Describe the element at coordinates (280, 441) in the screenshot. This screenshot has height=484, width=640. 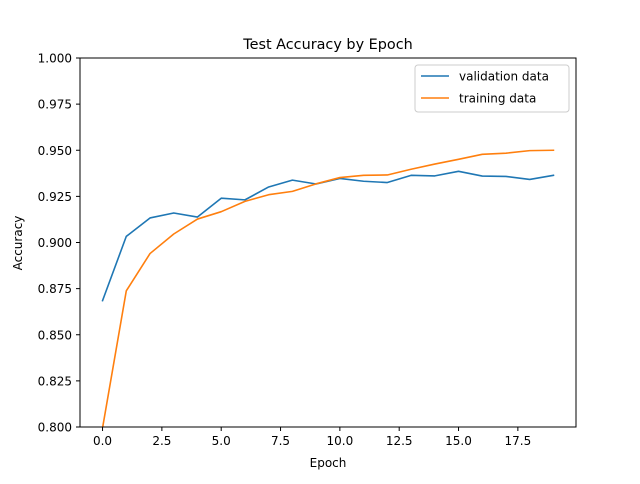
I see `x-tick-label: 7.5` at that location.